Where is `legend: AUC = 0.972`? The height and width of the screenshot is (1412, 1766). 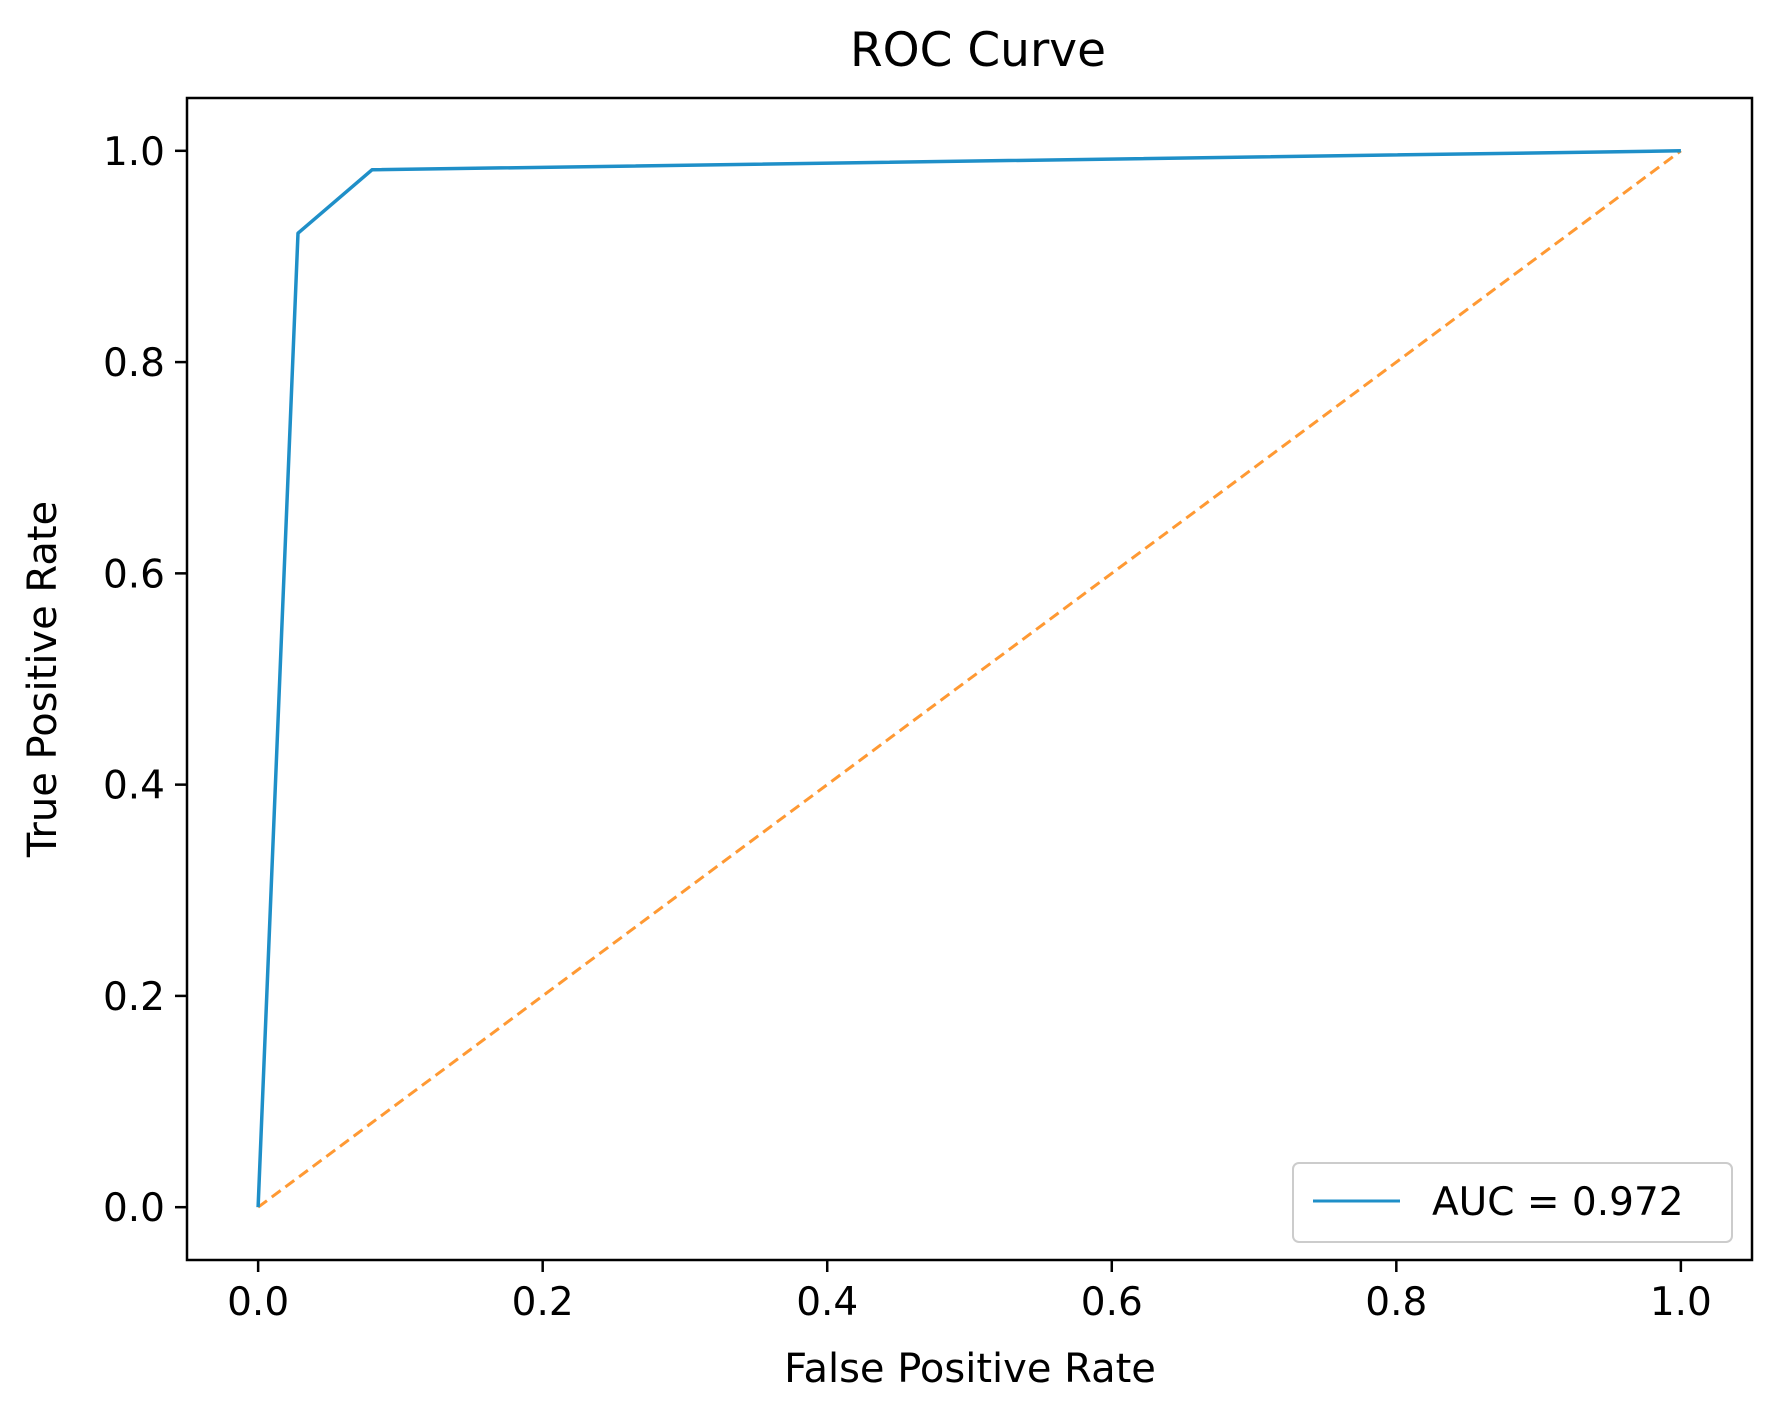 legend: AUC = 0.972 is located at coordinates (1512, 1202).